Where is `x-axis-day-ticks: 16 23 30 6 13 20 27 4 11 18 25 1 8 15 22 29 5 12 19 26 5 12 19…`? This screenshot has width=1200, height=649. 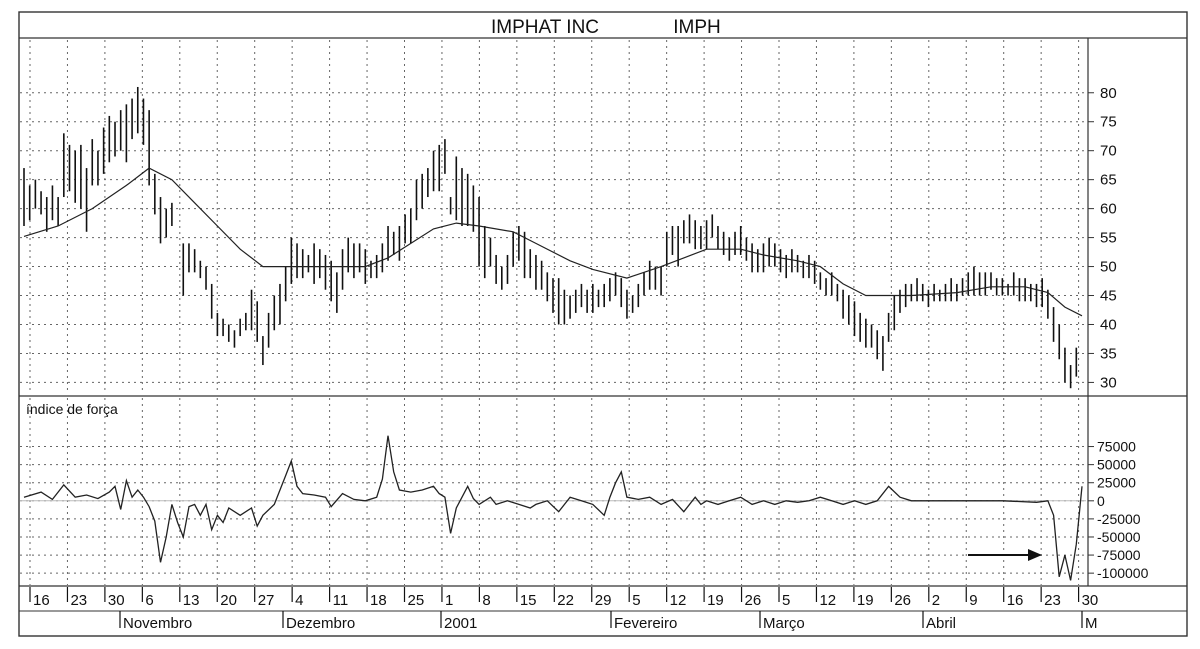 x-axis-day-ticks: 16 23 30 6 13 20 27 4 11 18 25 1 8 15 22 29 5 12 19 26 5 12 19… is located at coordinates (564, 598).